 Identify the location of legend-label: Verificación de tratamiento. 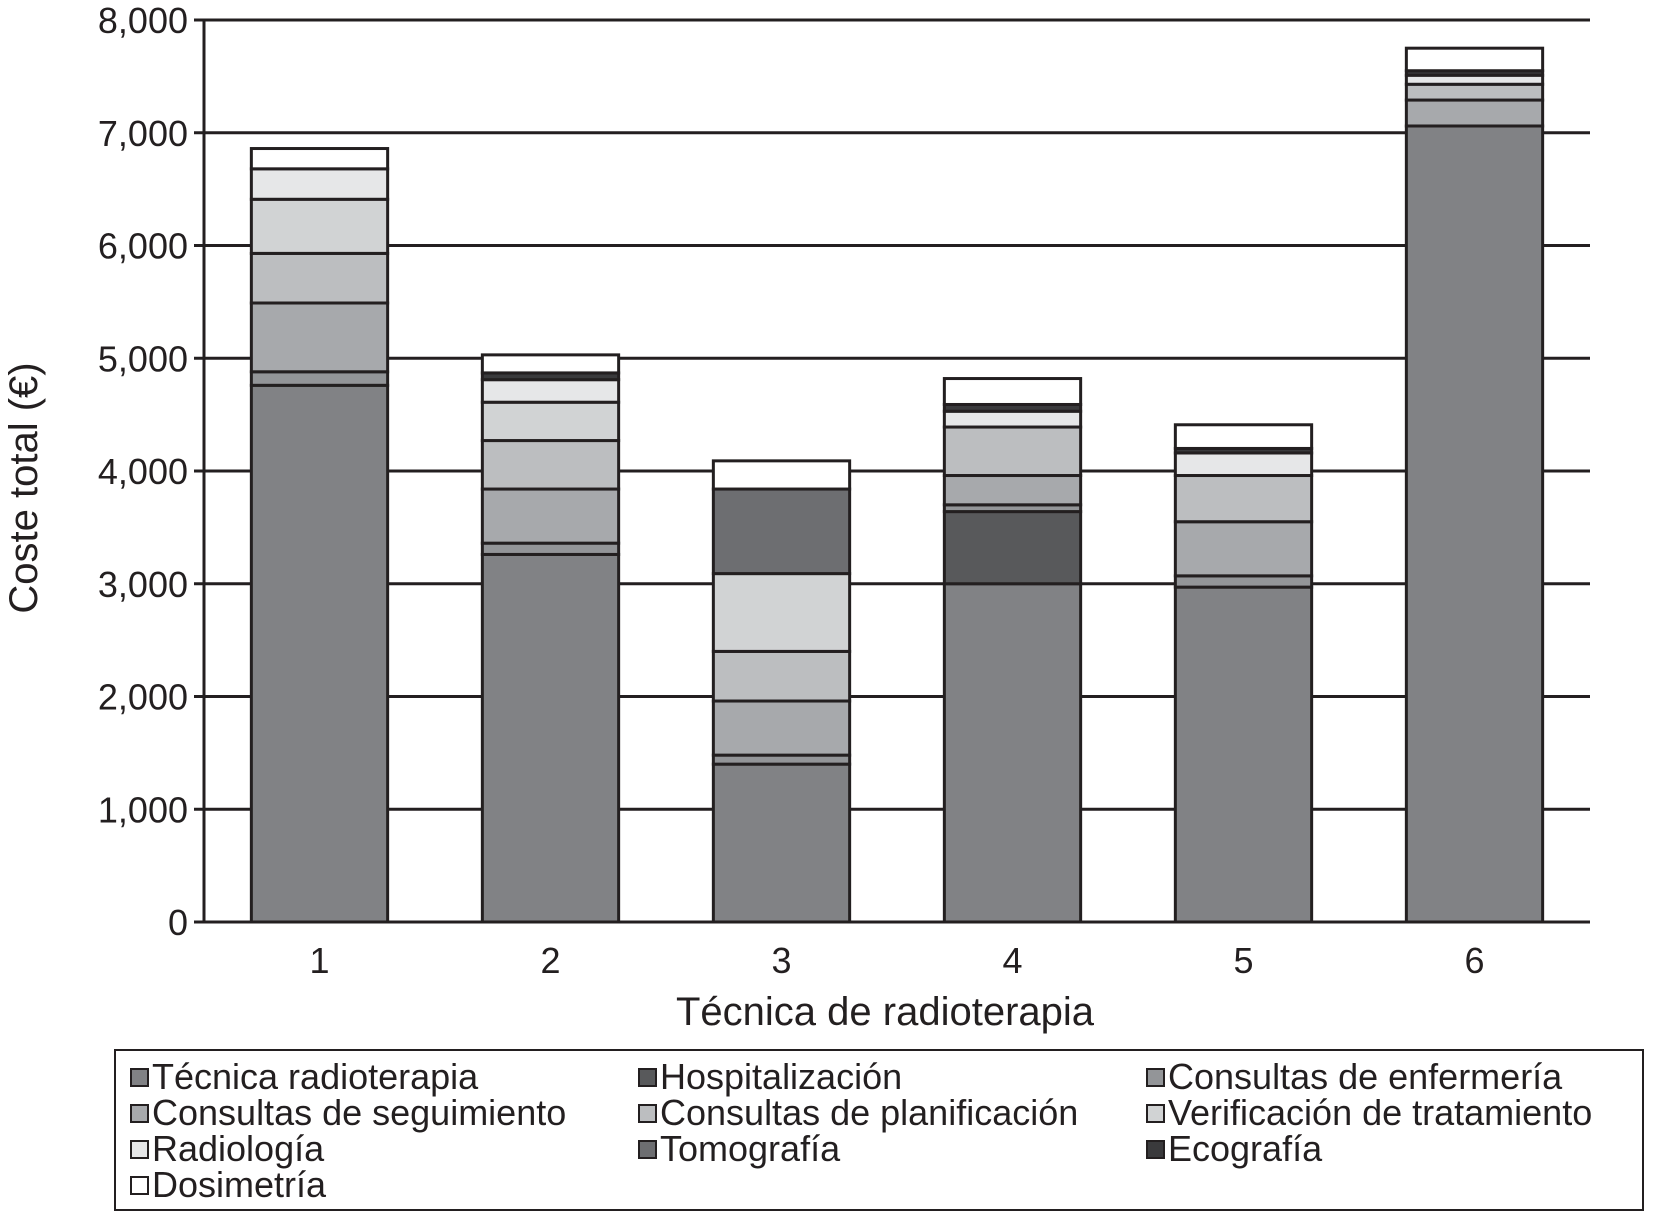
(1380, 1112).